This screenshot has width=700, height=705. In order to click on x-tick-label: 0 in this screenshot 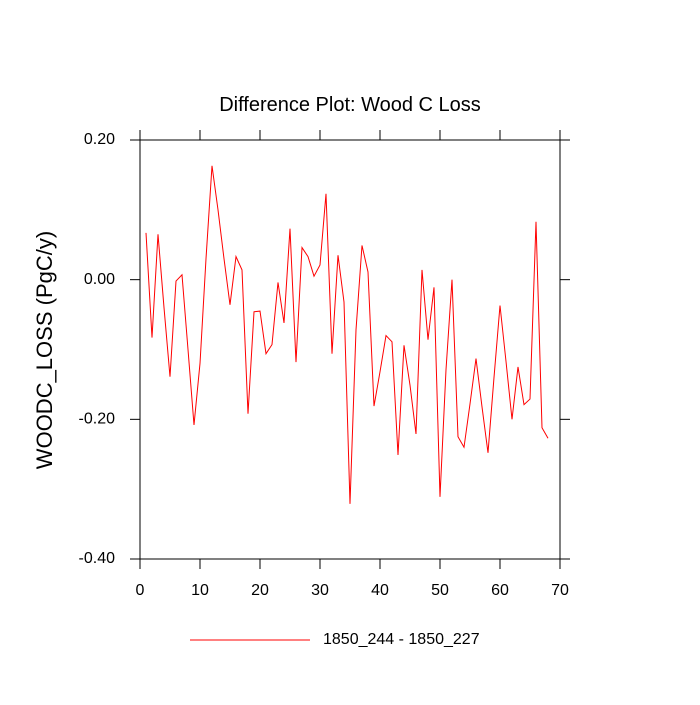, I will do `click(140, 590)`.